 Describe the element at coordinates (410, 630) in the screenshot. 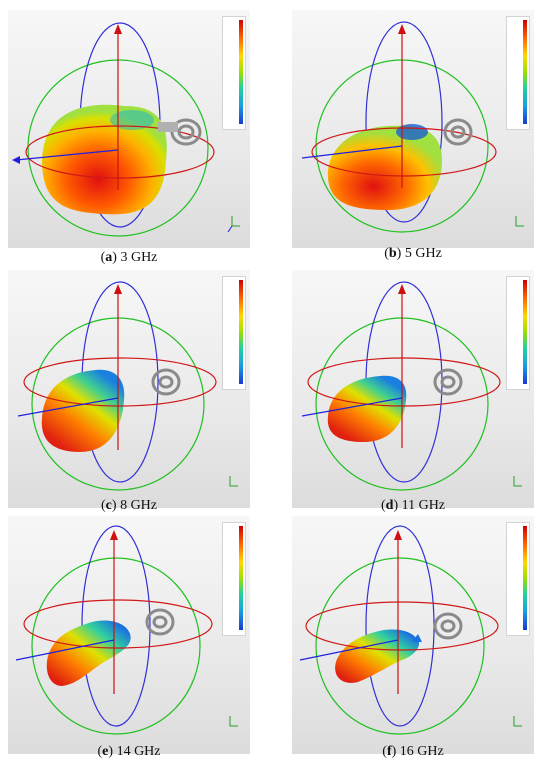

I see `radiation-pattern-plot-f` at that location.